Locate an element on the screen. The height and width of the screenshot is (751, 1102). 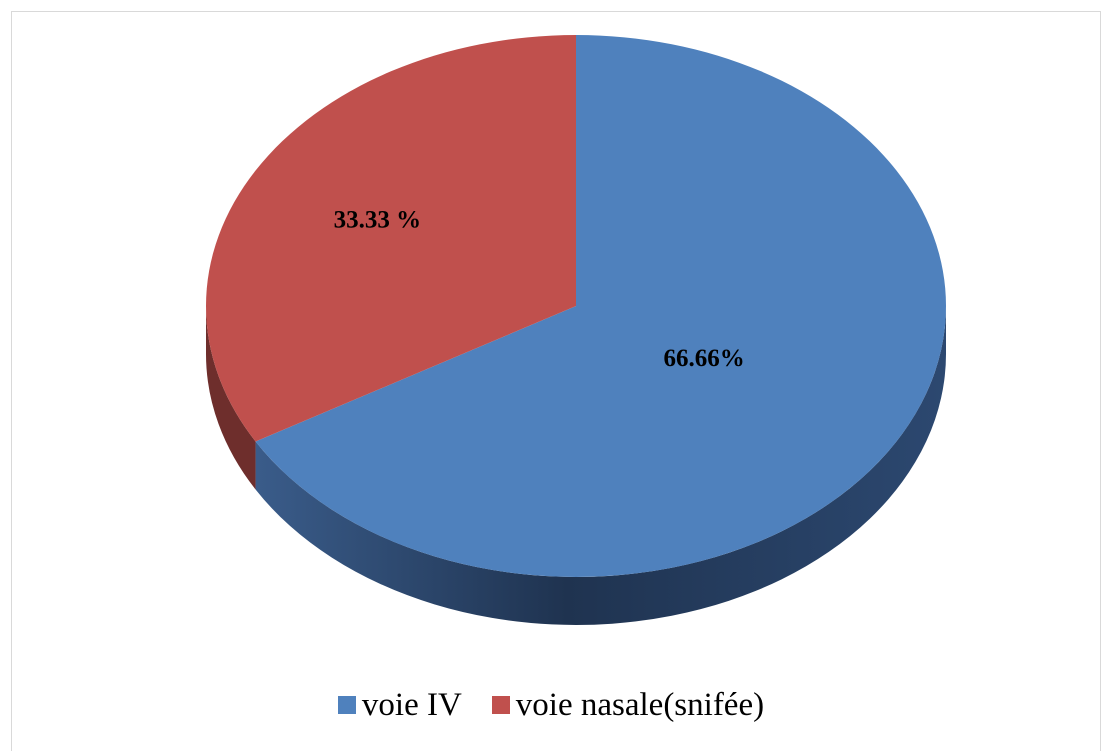
legend-label-voie-nasale: voie nasale(snifée) is located at coordinates (640, 704).